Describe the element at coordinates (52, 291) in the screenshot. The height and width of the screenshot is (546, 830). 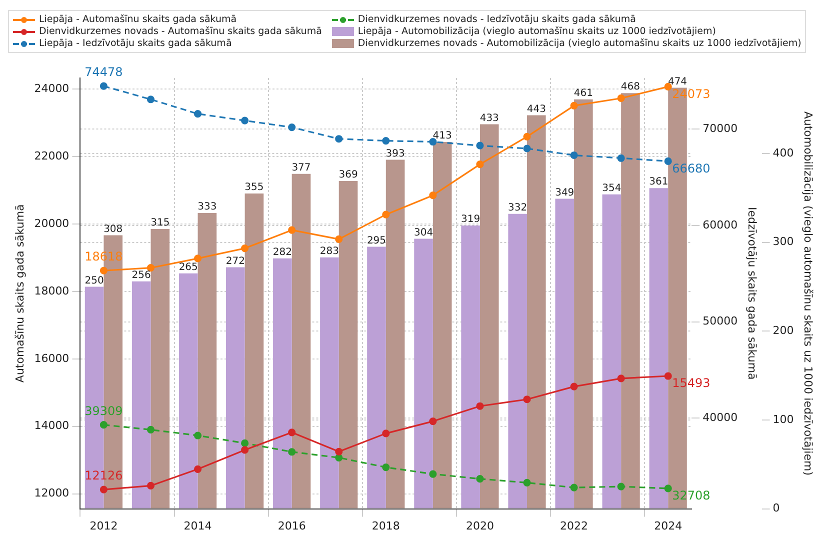
I see `y-tick-label: 18000` at that location.